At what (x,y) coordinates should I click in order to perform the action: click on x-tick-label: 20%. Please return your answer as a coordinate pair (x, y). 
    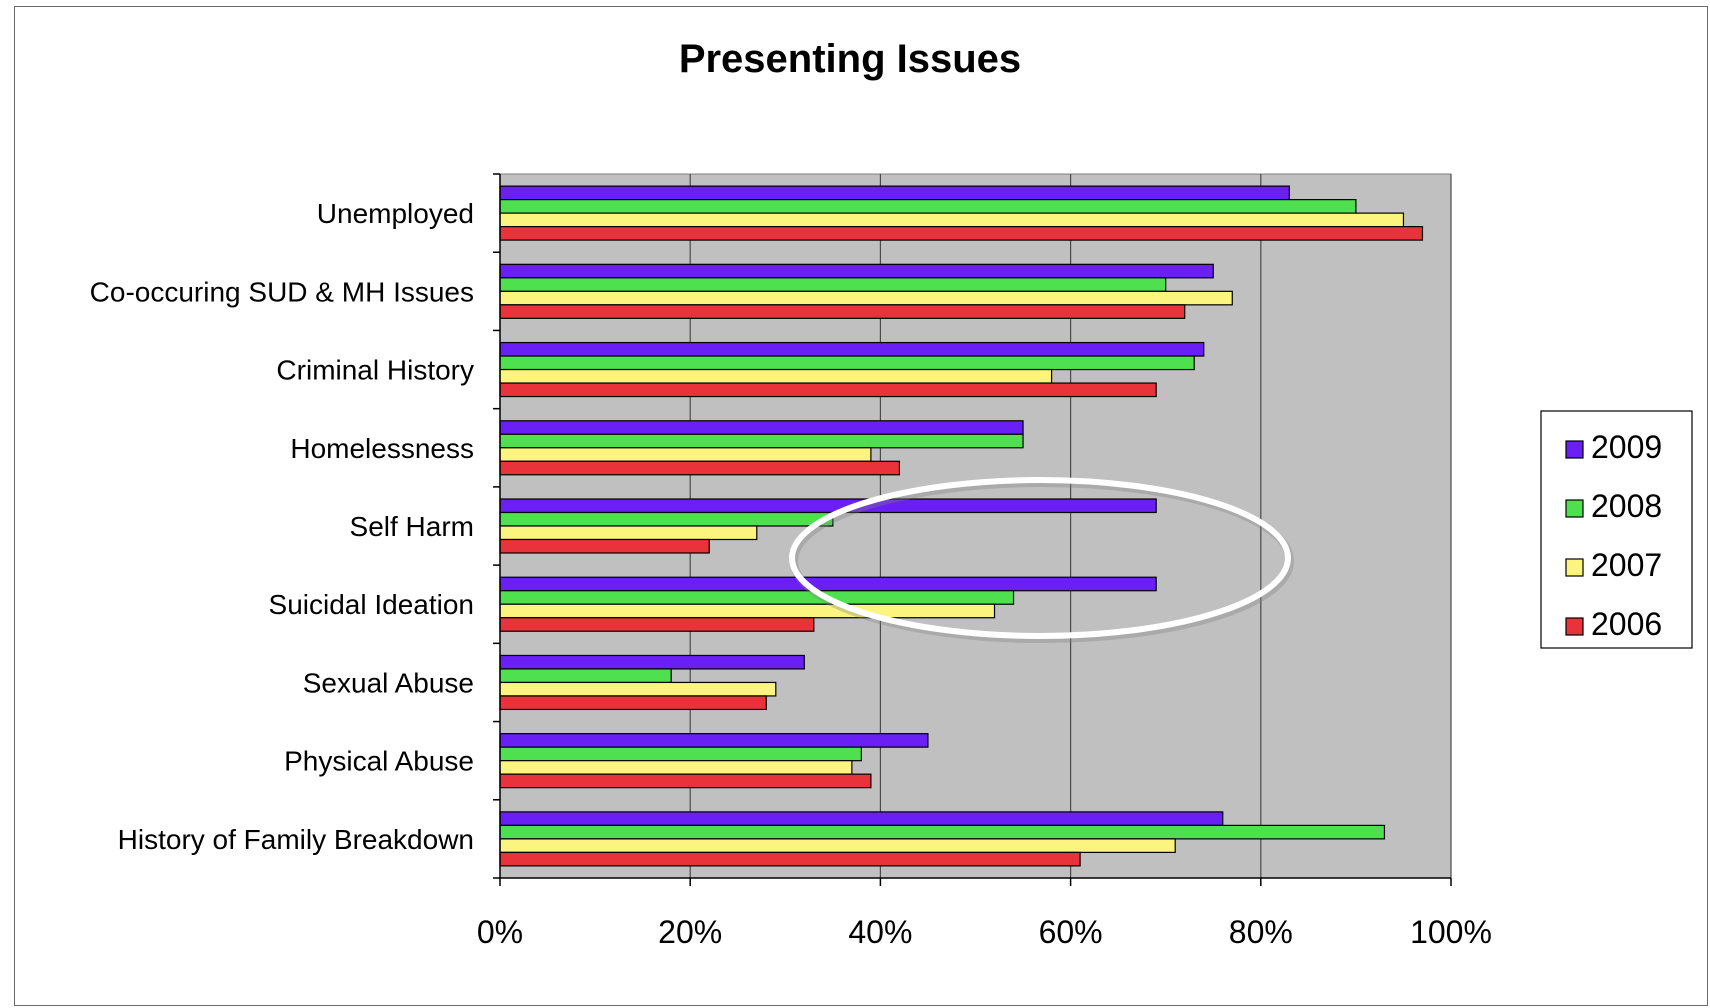
    Looking at the image, I should click on (690, 932).